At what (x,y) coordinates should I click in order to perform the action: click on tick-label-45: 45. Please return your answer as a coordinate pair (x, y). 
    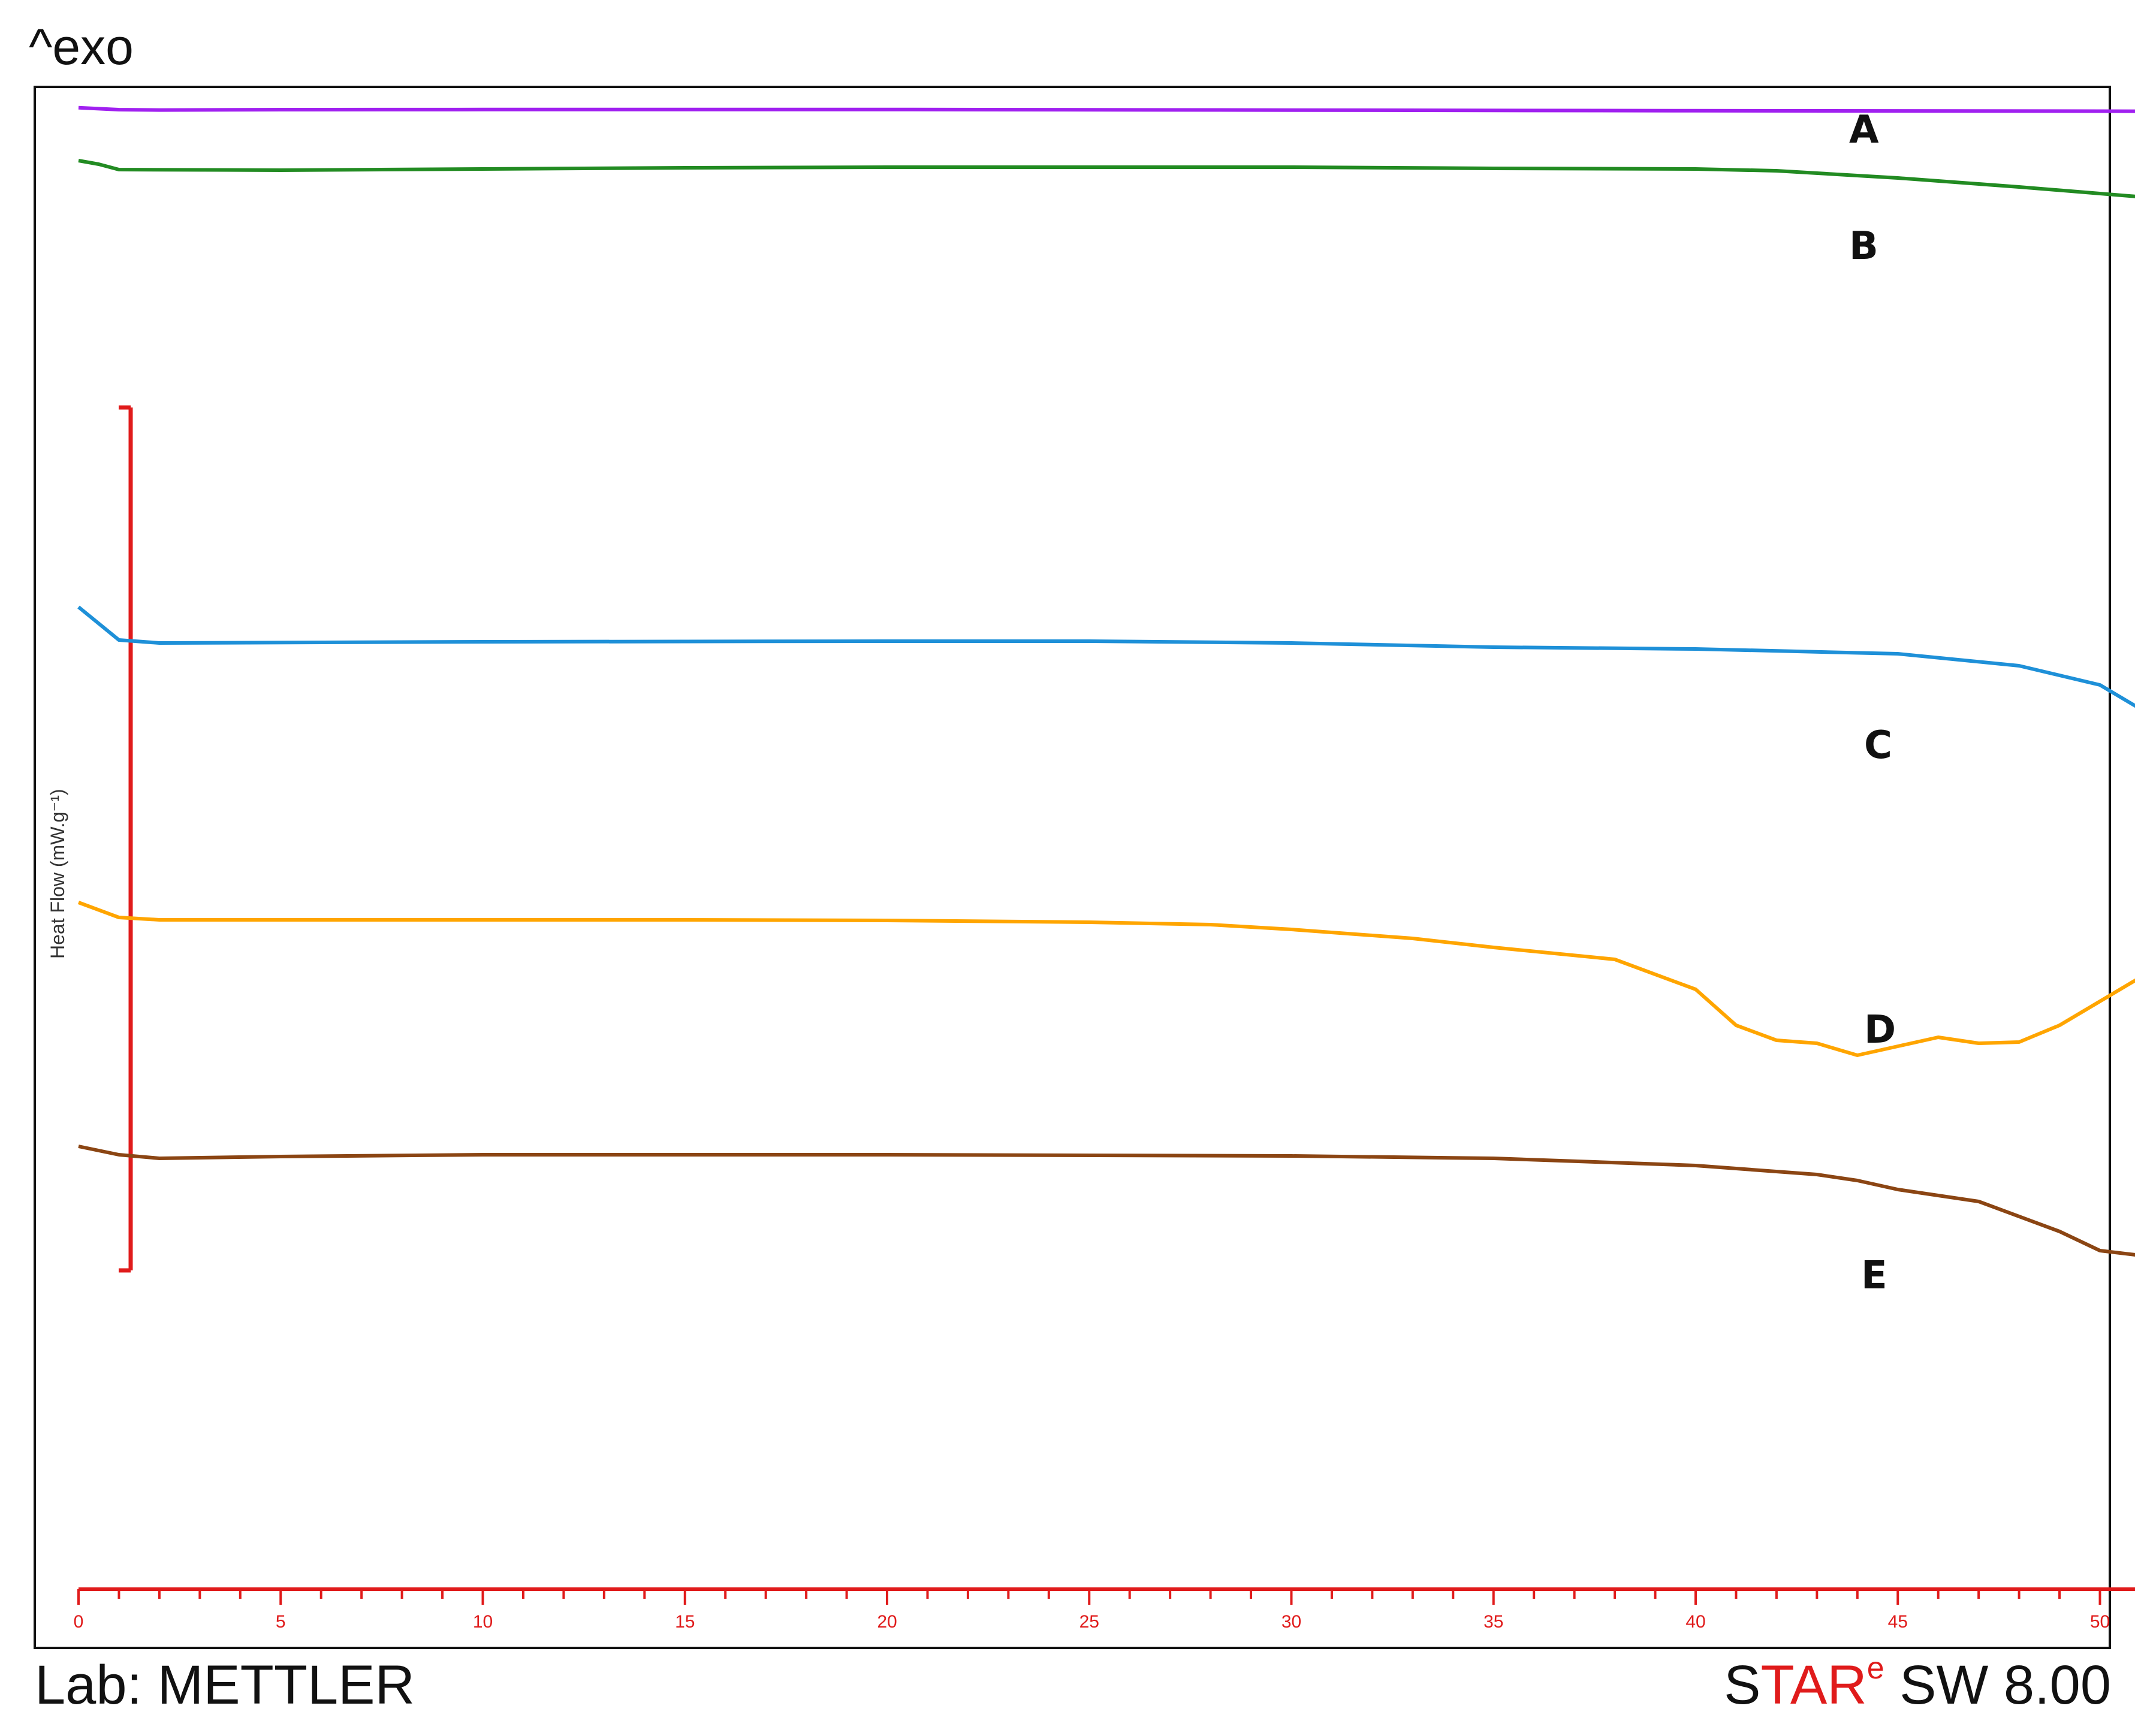
    Looking at the image, I should click on (1898, 1622).